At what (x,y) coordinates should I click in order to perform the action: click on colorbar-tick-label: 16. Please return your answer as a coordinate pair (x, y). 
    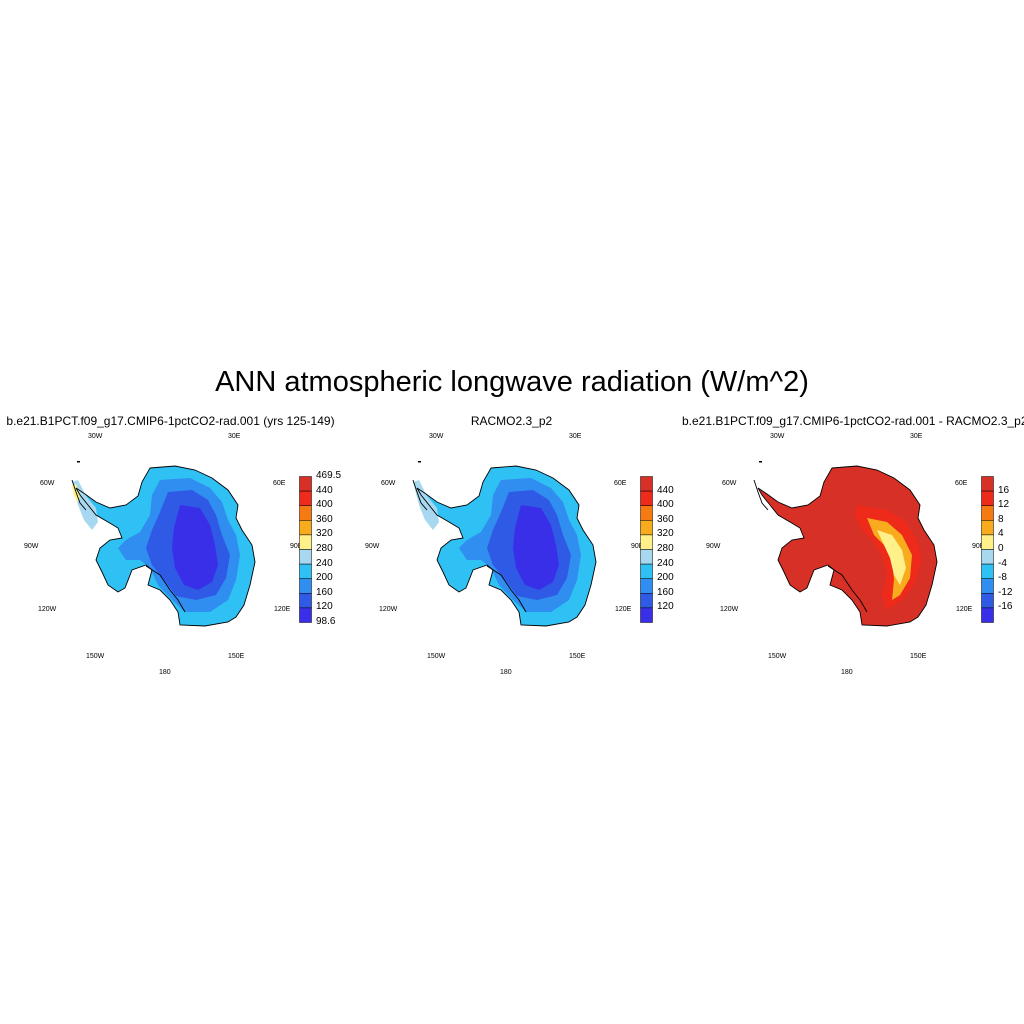
    Looking at the image, I should click on (1004, 490).